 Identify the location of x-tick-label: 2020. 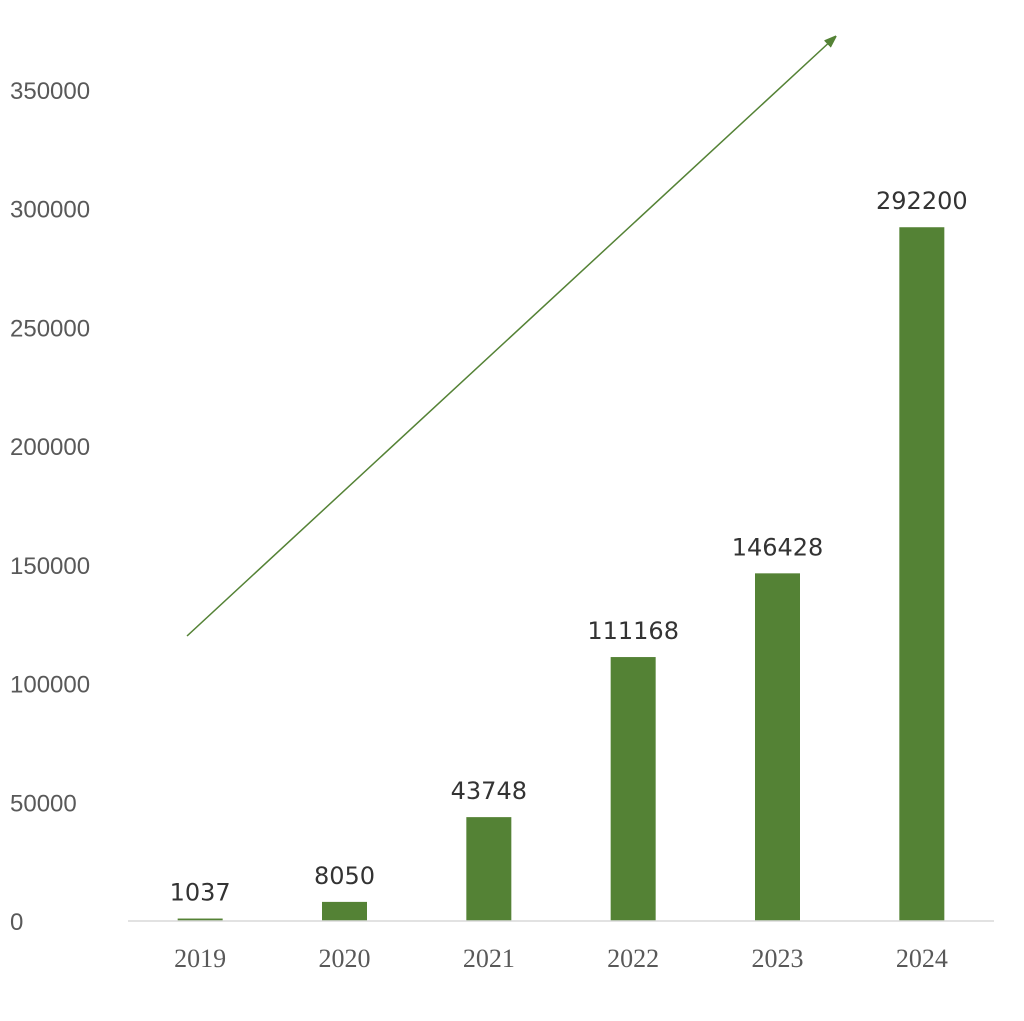
(345, 958).